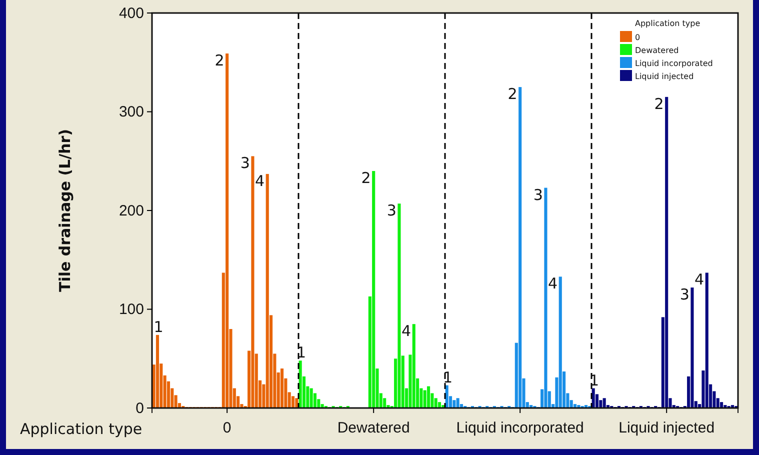 The image size is (759, 455). What do you see at coordinates (637, 37) in the screenshot?
I see `legend-label: 0` at bounding box center [637, 37].